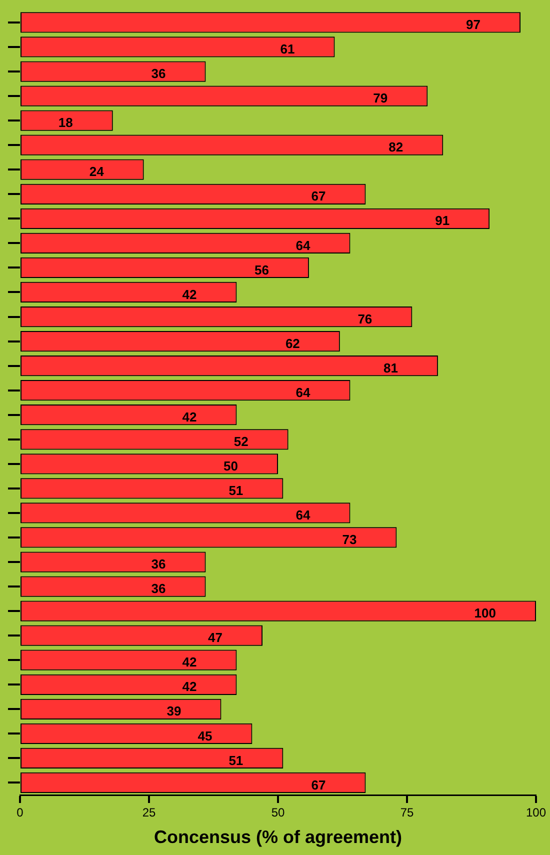 Image resolution: width=550 pixels, height=855 pixels. I want to click on data-label: 39, so click(174, 711).